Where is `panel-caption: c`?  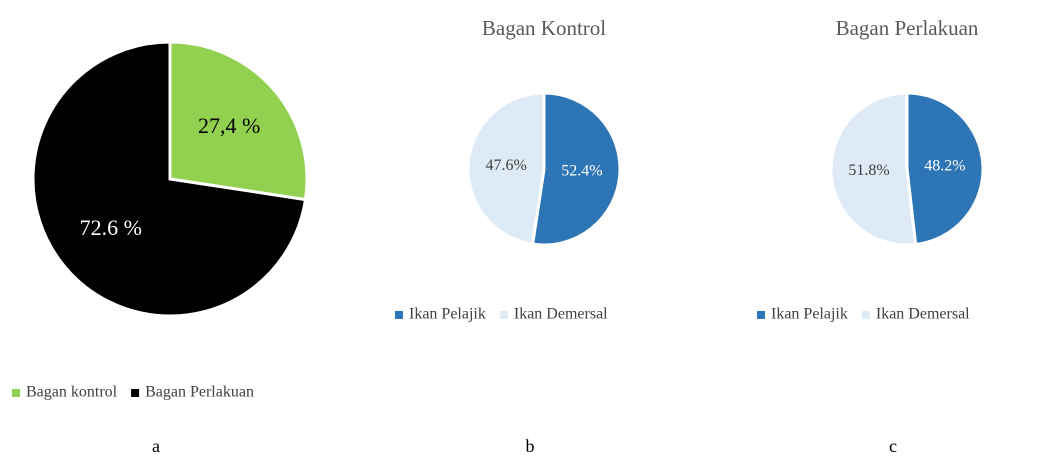
panel-caption: c is located at coordinates (893, 446).